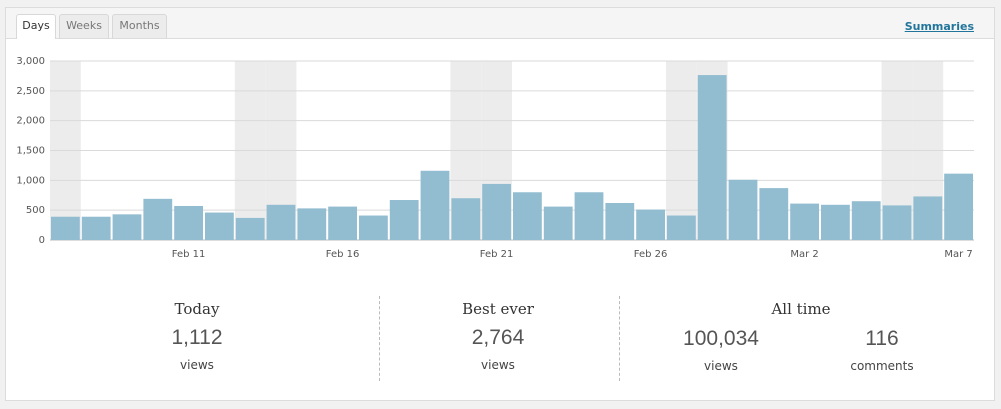  I want to click on x-tick-label: Feb 16, so click(343, 254).